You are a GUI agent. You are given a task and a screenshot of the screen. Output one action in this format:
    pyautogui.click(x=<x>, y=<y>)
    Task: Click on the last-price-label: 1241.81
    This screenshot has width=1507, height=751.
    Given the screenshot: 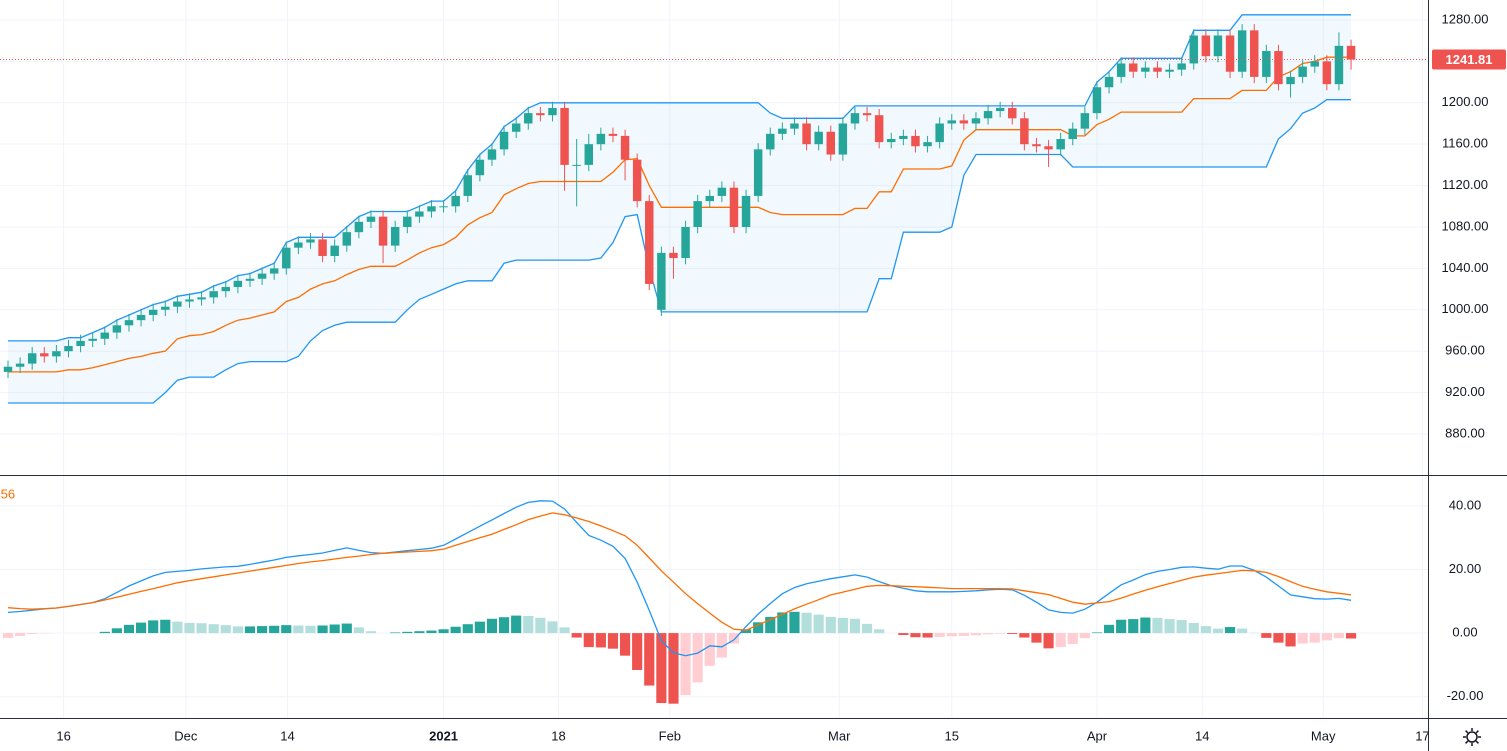 What is the action you would take?
    pyautogui.click(x=1469, y=59)
    